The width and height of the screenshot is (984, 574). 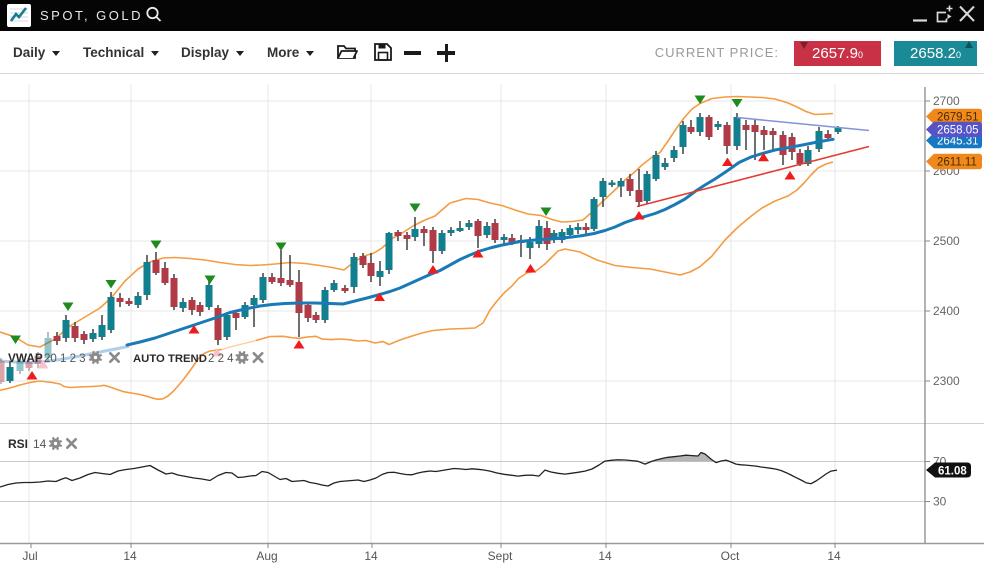 I want to click on svg-text: 30, so click(x=940, y=502).